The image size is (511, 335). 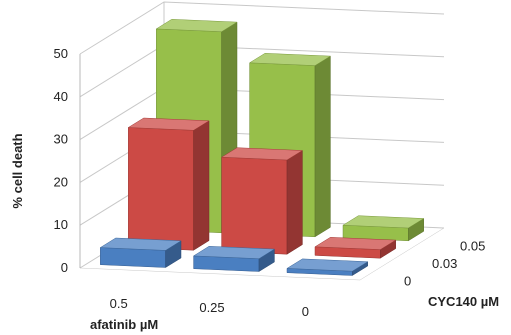 I want to click on depth-tick-label: 0.05, so click(x=472, y=246).